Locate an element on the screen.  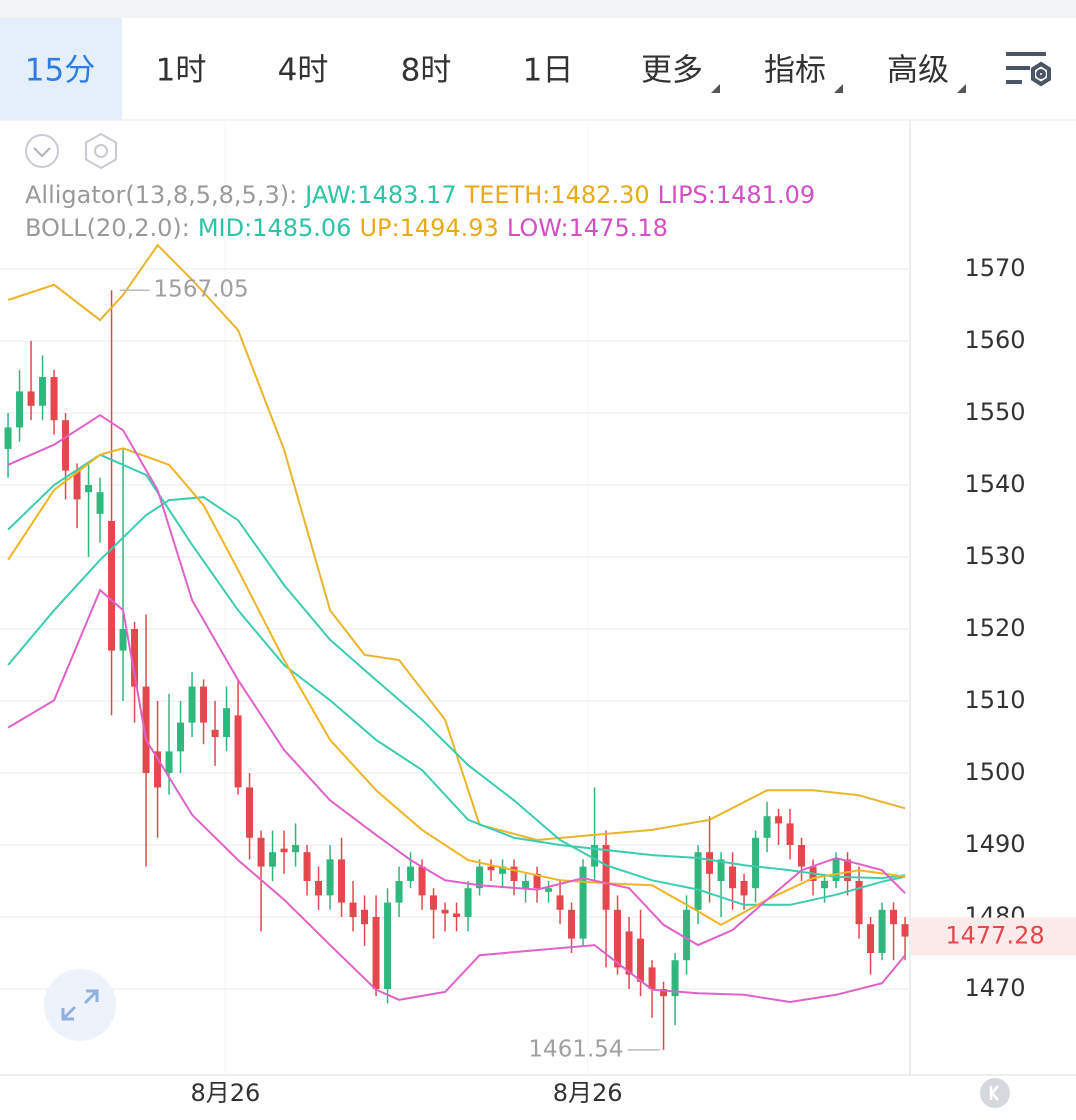
icon-dot is located at coordinates (1041, 74).